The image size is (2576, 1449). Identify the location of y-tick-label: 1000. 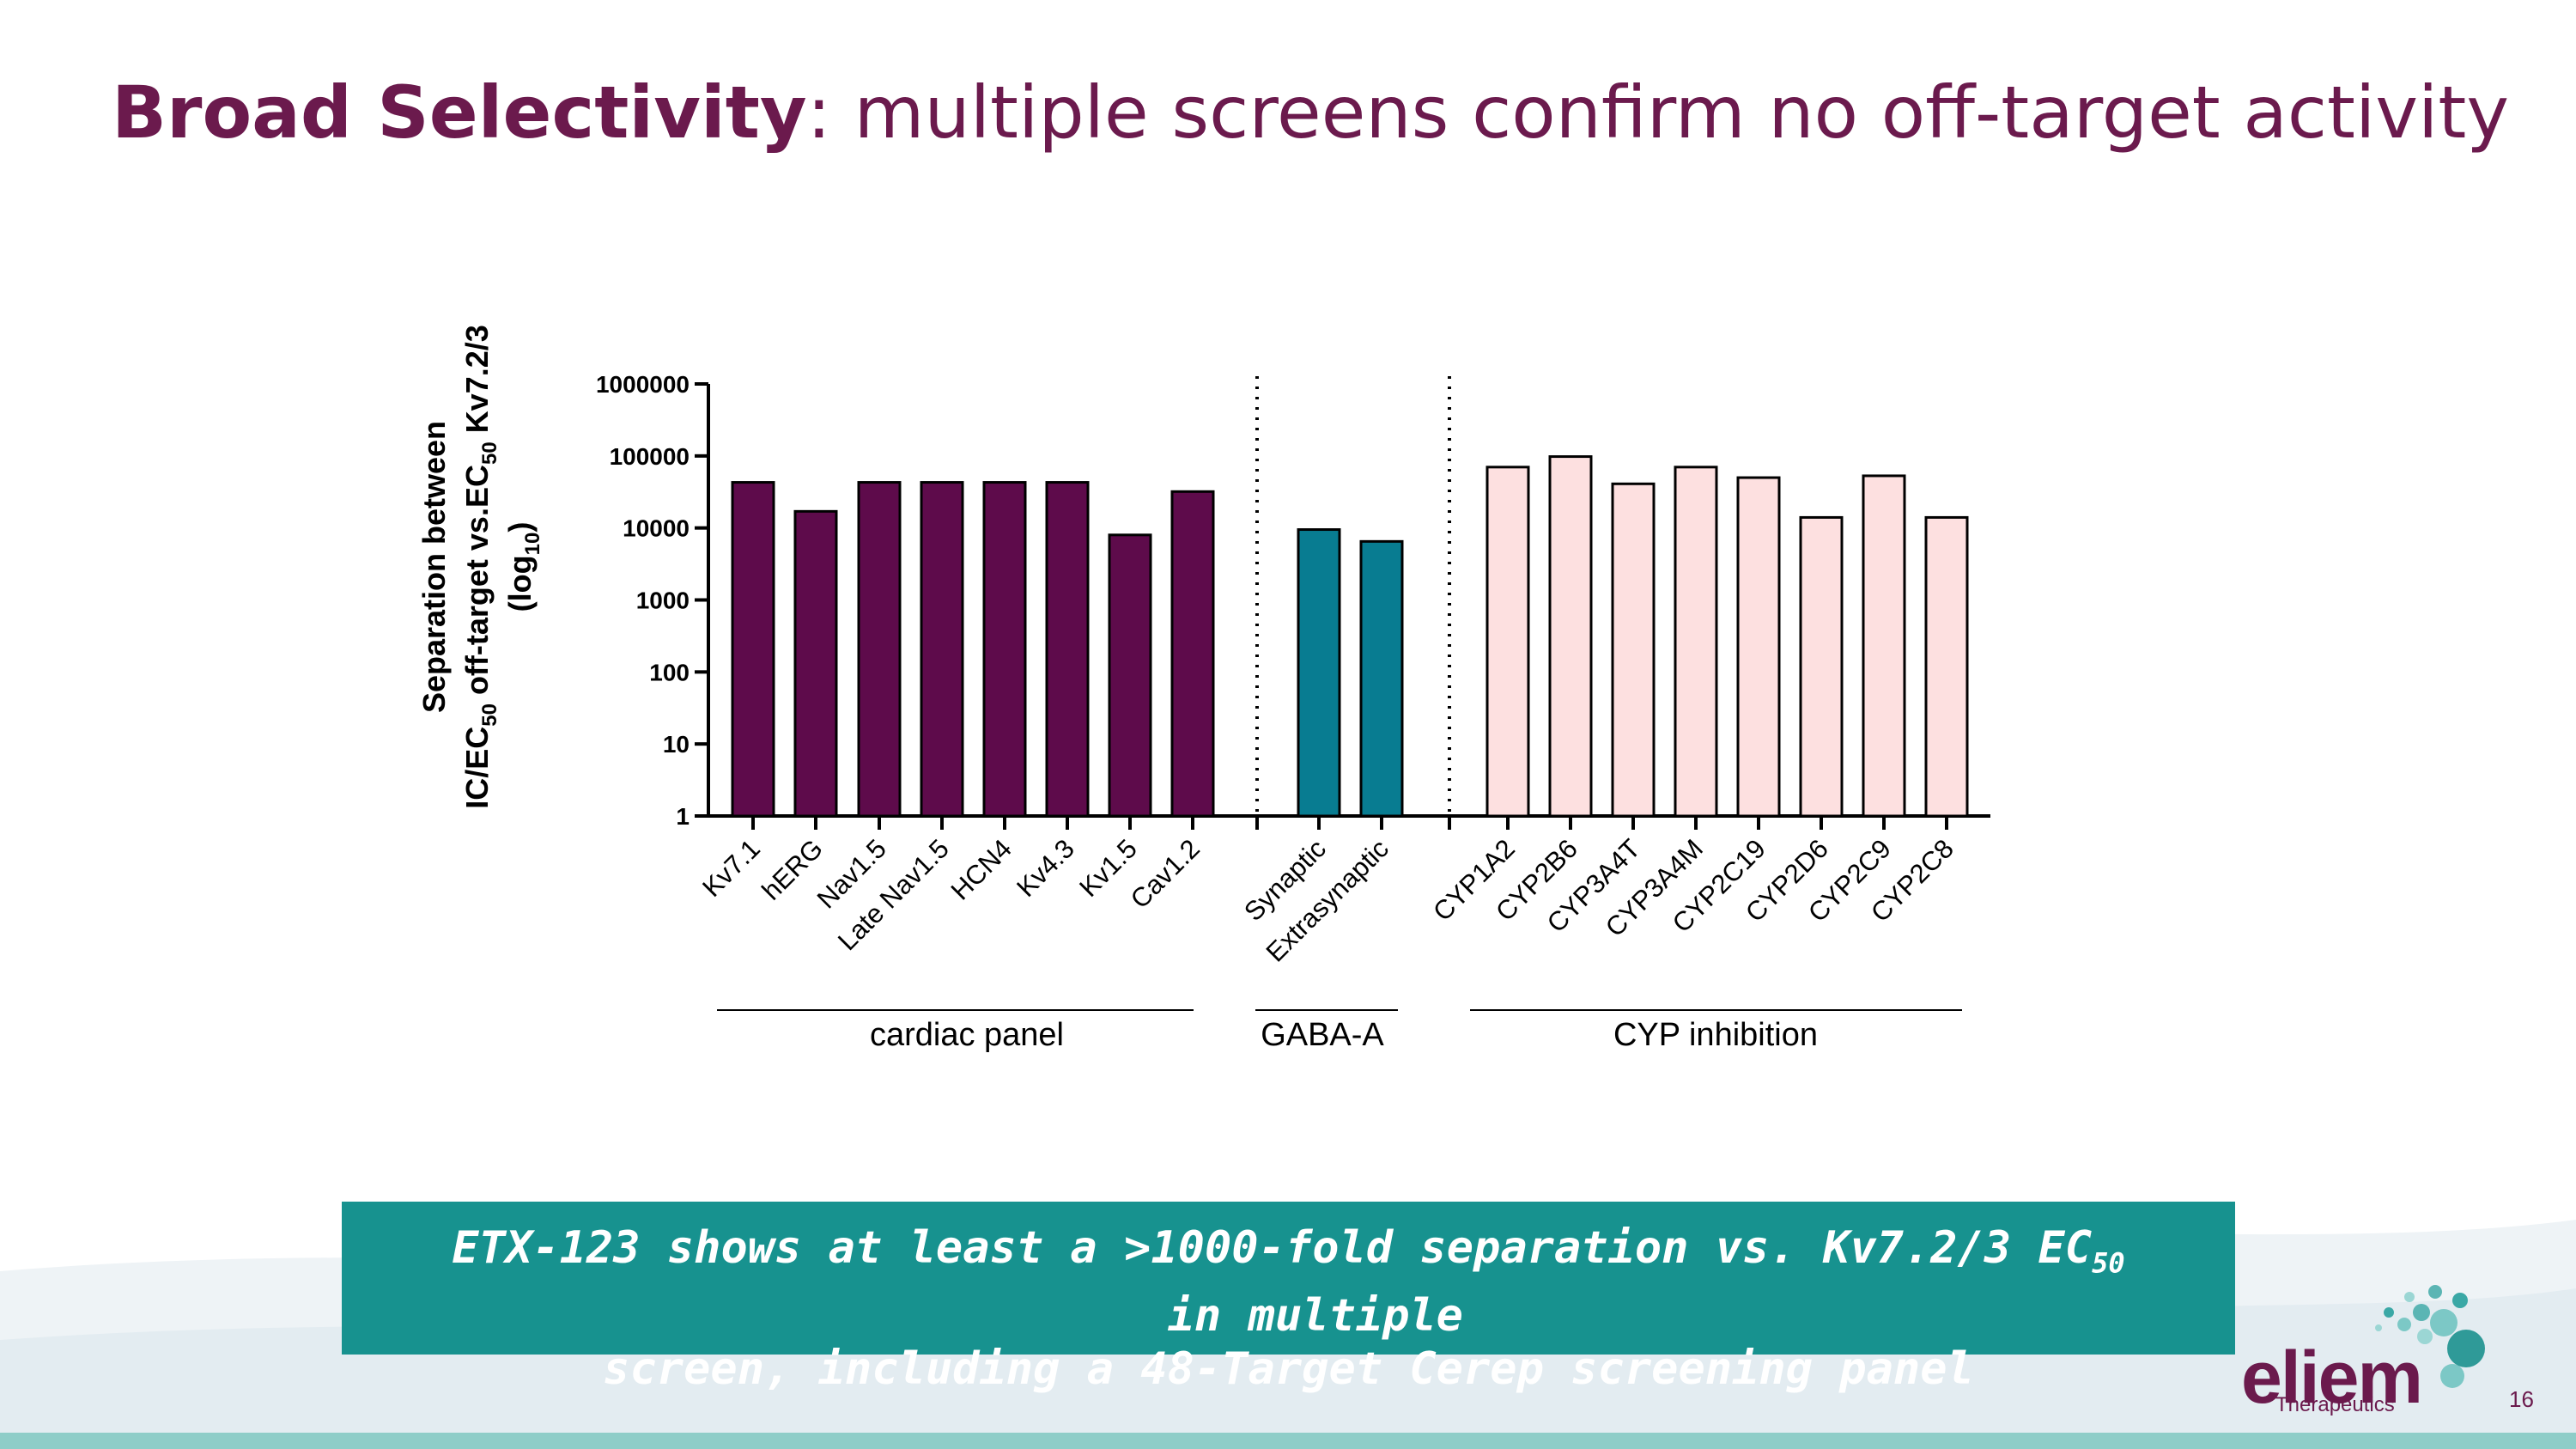
(663, 601).